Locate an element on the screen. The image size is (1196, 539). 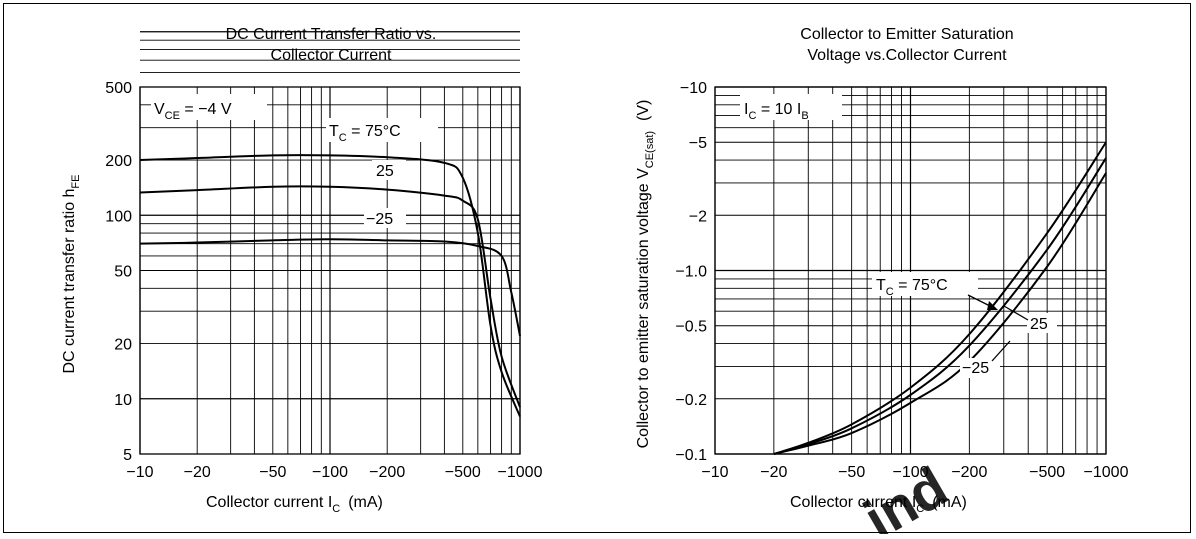
chart-hfe-x-tick-label: −50 is located at coordinates (272, 472).